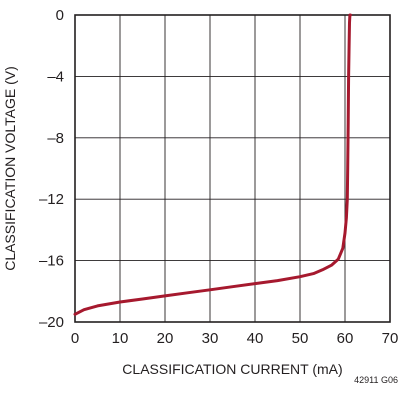  I want to click on x-tick-labels: 0 10 20 30 40 50 60 70, so click(235, 338).